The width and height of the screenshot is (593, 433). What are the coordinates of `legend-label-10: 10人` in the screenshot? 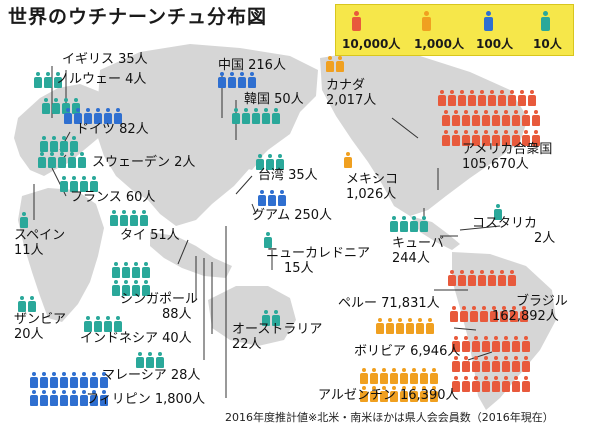 It's located at (547, 44).